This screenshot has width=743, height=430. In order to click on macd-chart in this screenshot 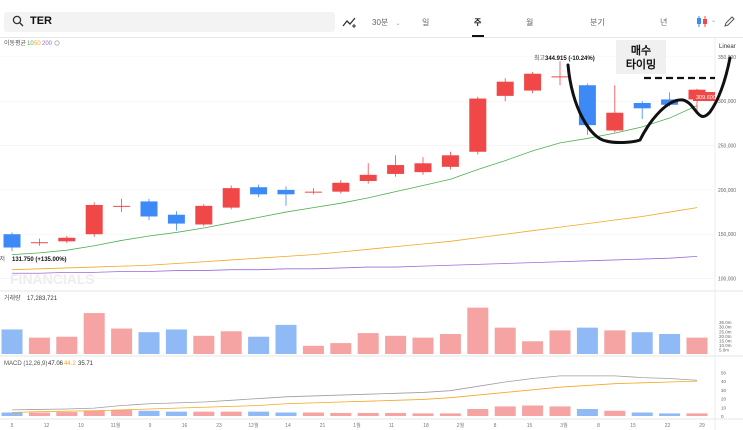, I will do `click(354, 395)`.